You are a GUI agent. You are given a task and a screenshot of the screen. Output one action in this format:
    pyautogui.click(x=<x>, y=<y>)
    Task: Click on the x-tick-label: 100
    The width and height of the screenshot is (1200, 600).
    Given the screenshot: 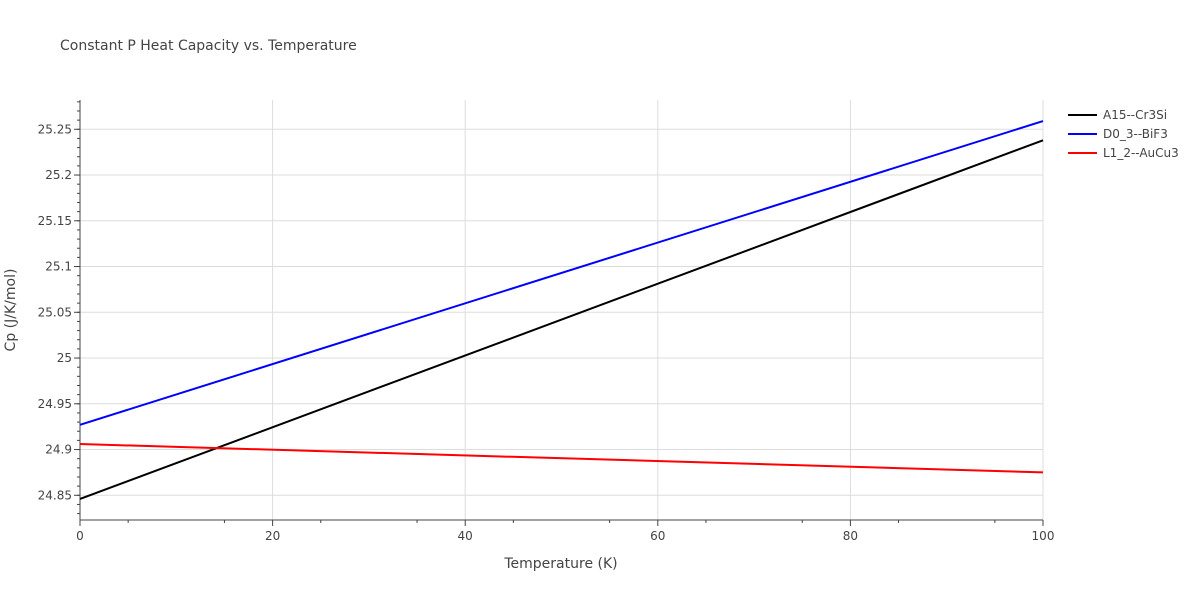 What is the action you would take?
    pyautogui.click(x=1043, y=536)
    